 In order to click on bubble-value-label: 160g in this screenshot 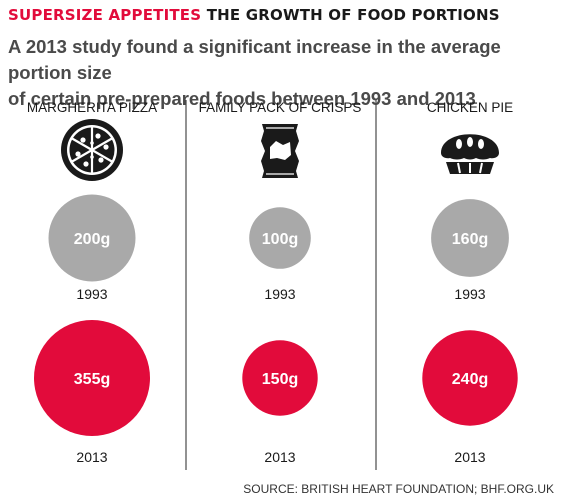, I will do `click(470, 239)`.